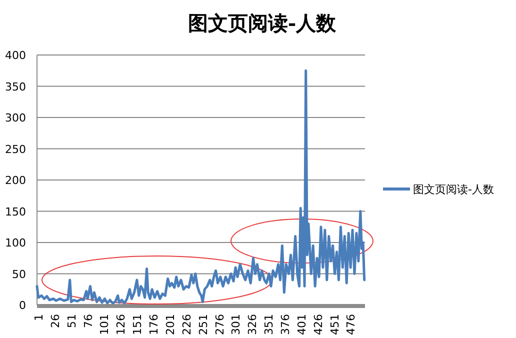  What do you see at coordinates (263, 23) in the screenshot?
I see `chart-title: 图文页阅读-人数` at bounding box center [263, 23].